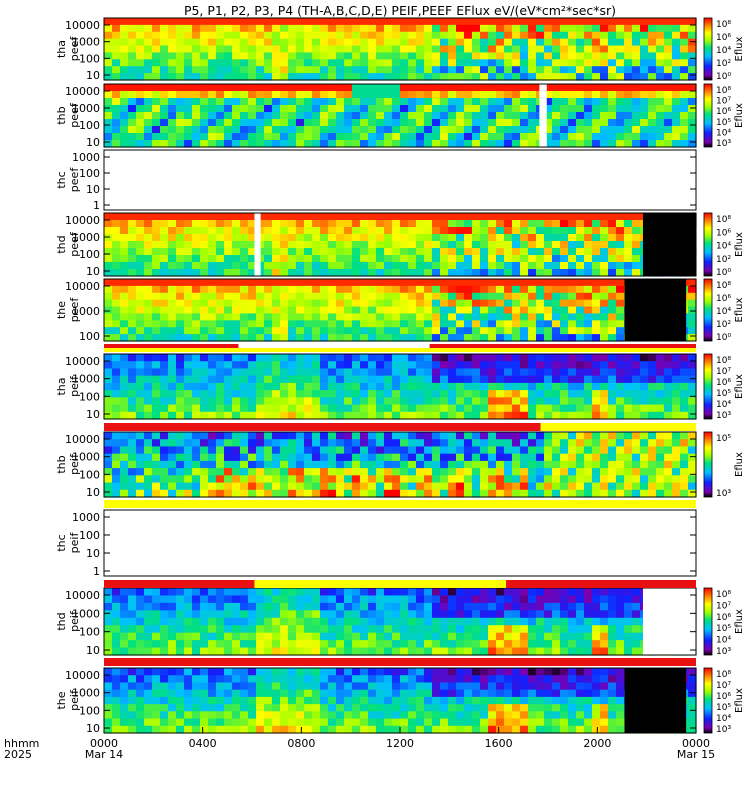  I want to click on colorbar-tick-label: 10⁶, so click(723, 112).